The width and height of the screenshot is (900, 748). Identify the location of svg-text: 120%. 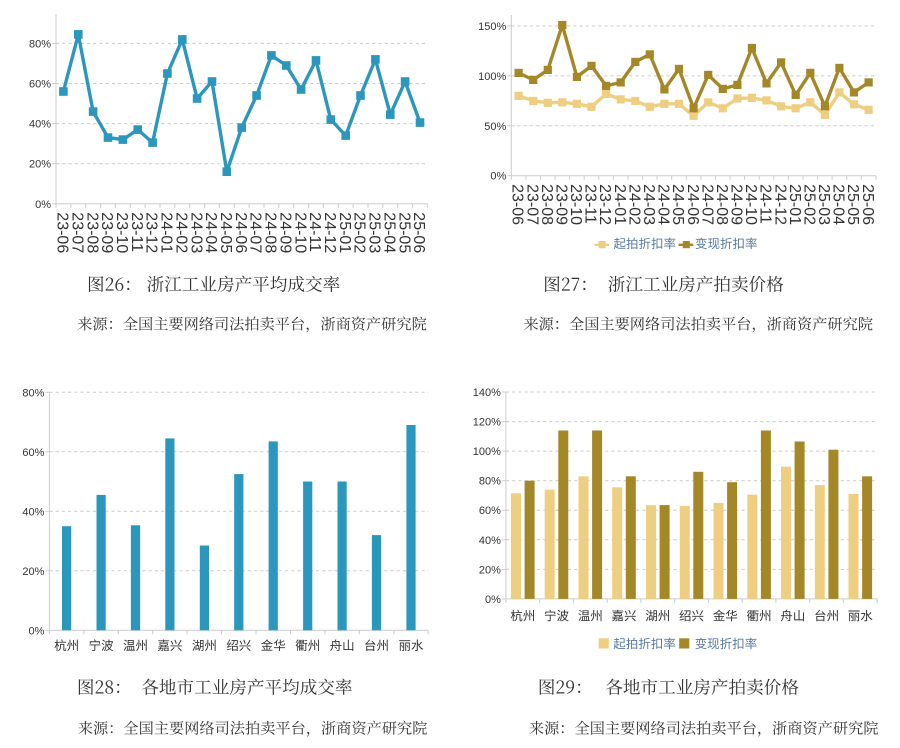
(487, 423).